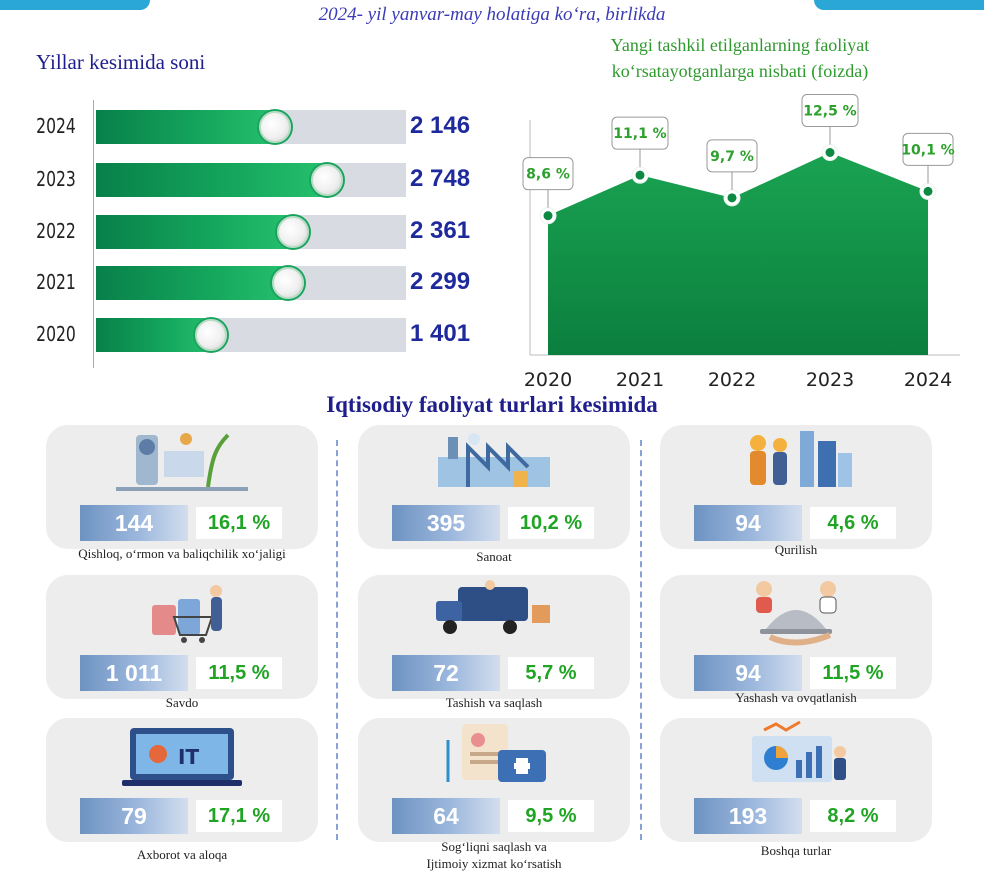 Image resolution: width=984 pixels, height=894 pixels. Describe the element at coordinates (551, 523) in the screenshot. I see `category-percent: 10,2 %` at that location.